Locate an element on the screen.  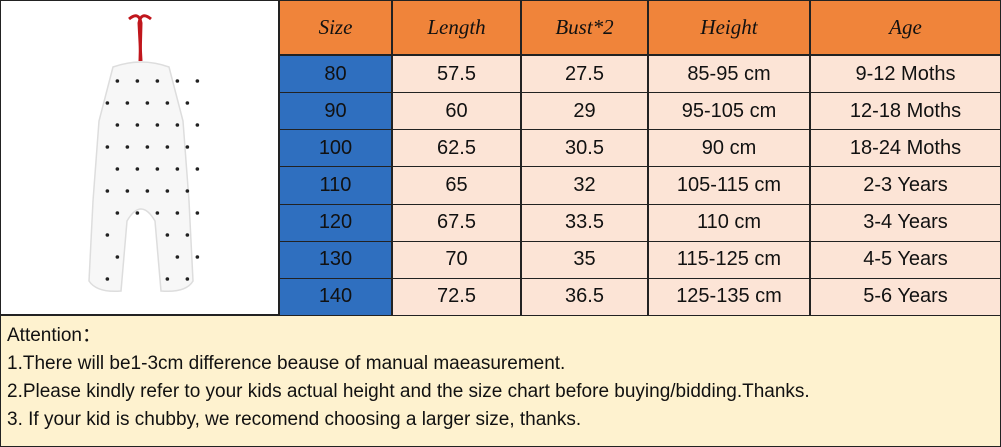
data-cell: 85-95 cm is located at coordinates (729, 74).